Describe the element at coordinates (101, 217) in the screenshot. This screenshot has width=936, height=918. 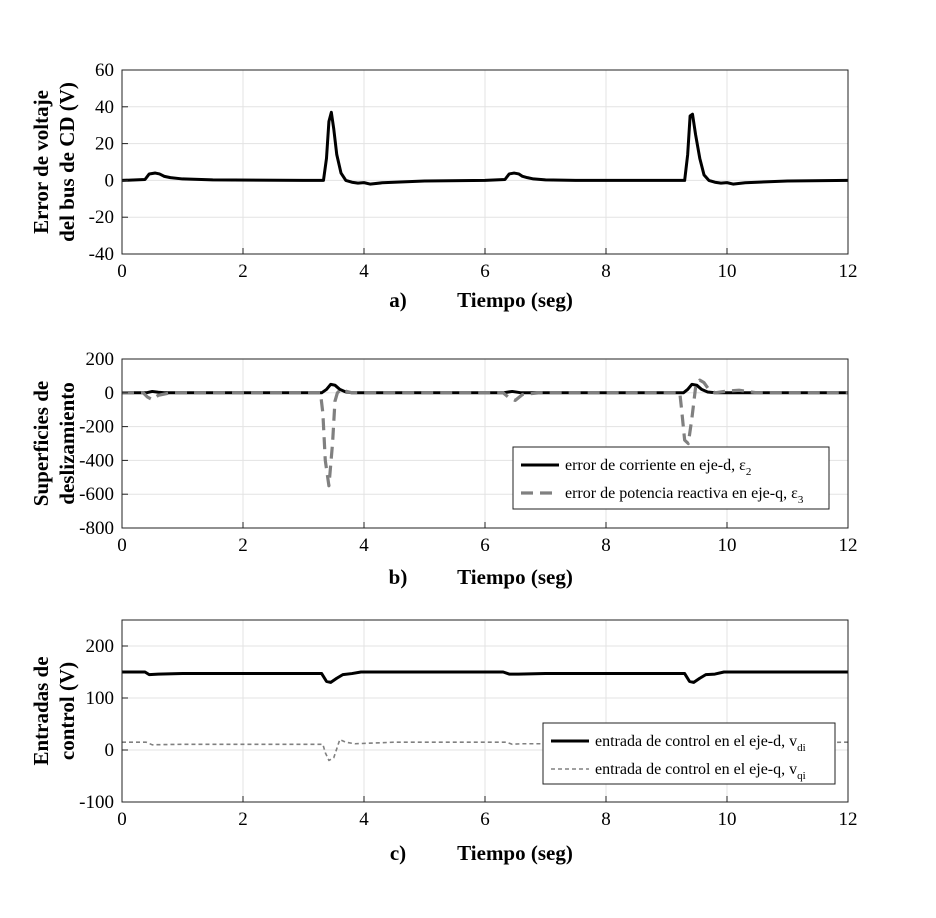
I see `y-tick-label: -20` at that location.